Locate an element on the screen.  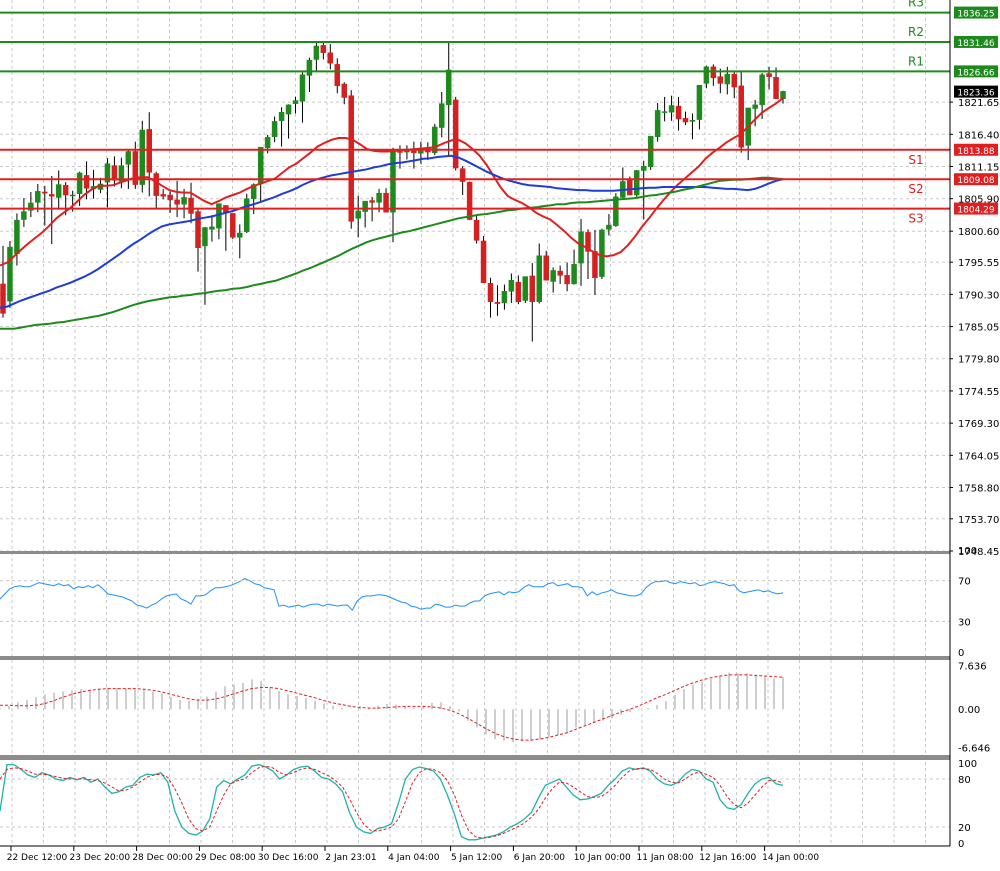
current-price-label: 1823.36 is located at coordinates (975, 94).